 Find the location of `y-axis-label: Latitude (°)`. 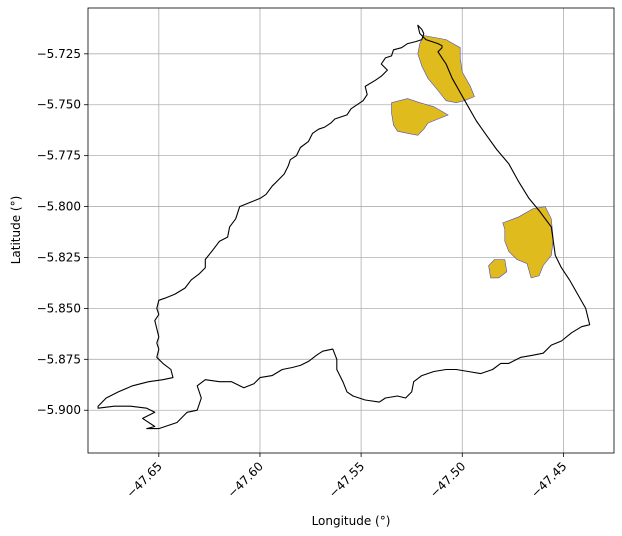

y-axis-label: Latitude (°) is located at coordinates (16, 230).